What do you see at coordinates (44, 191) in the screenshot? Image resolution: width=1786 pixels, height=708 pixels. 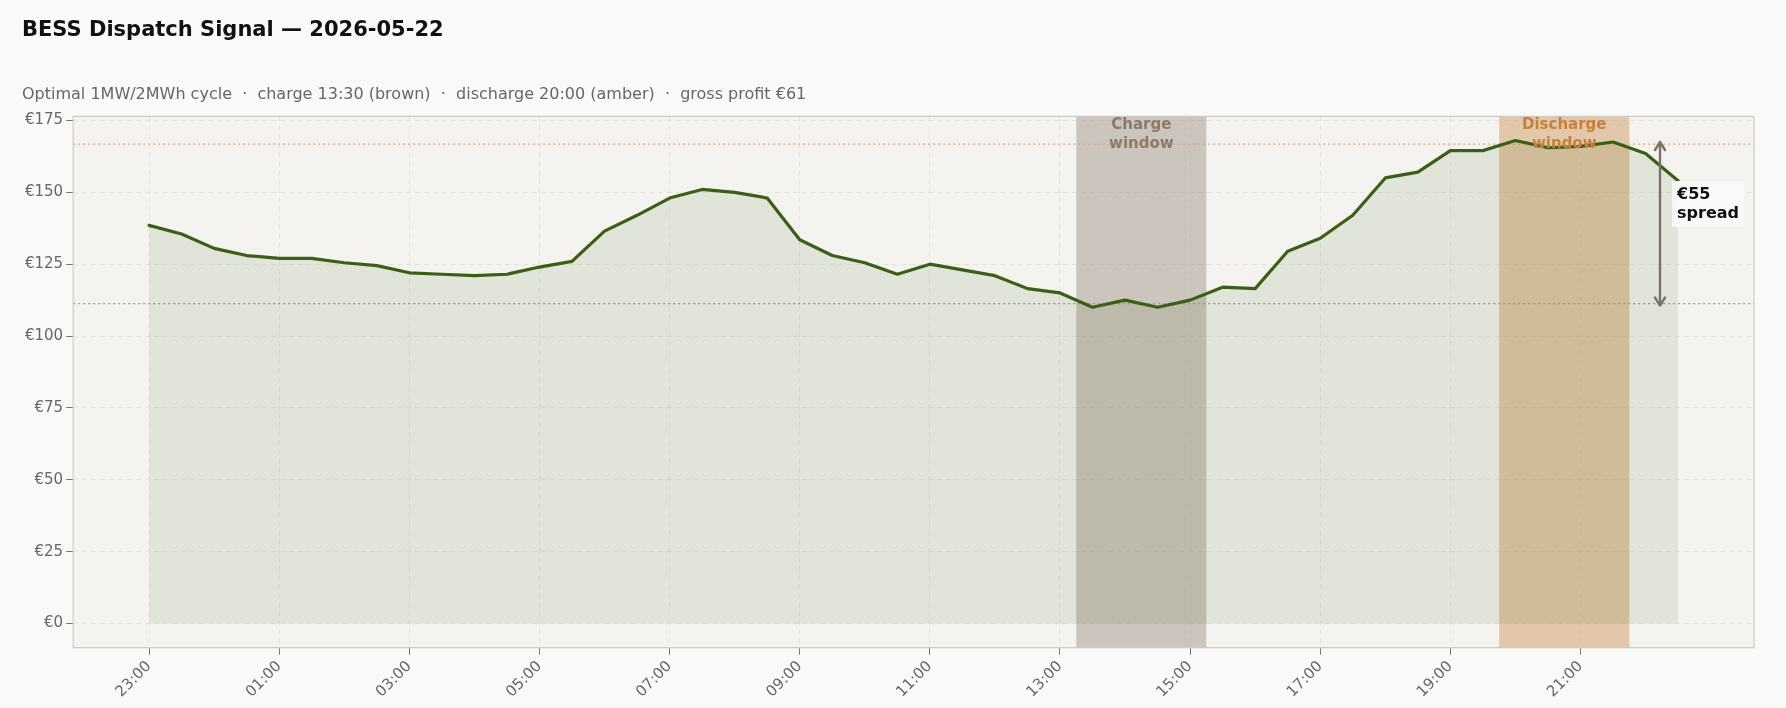 I see `y-tick-label: €150` at bounding box center [44, 191].